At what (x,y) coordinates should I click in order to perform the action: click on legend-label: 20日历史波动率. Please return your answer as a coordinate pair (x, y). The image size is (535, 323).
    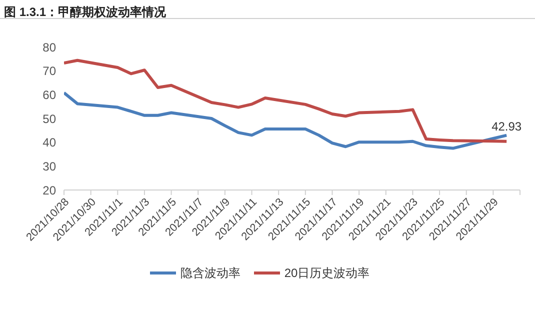
    Looking at the image, I should click on (327, 273).